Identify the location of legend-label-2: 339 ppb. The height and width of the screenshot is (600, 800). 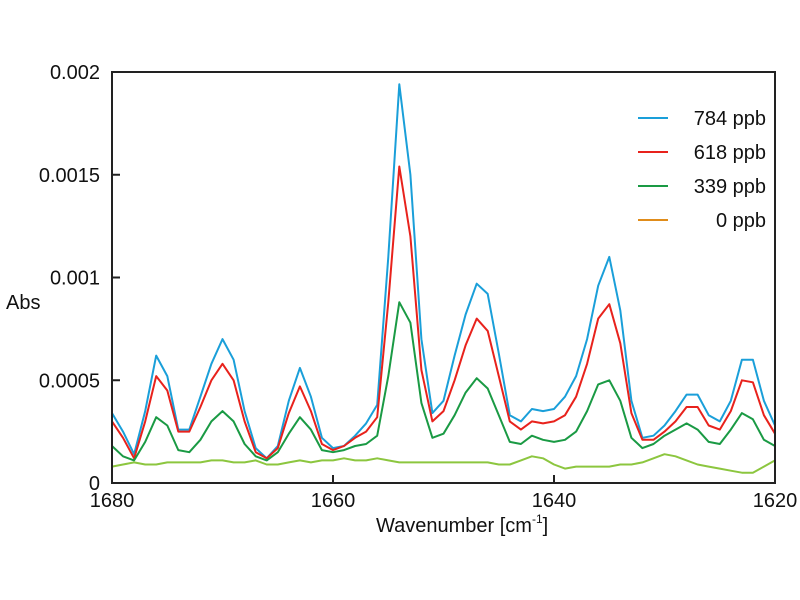
(730, 187).